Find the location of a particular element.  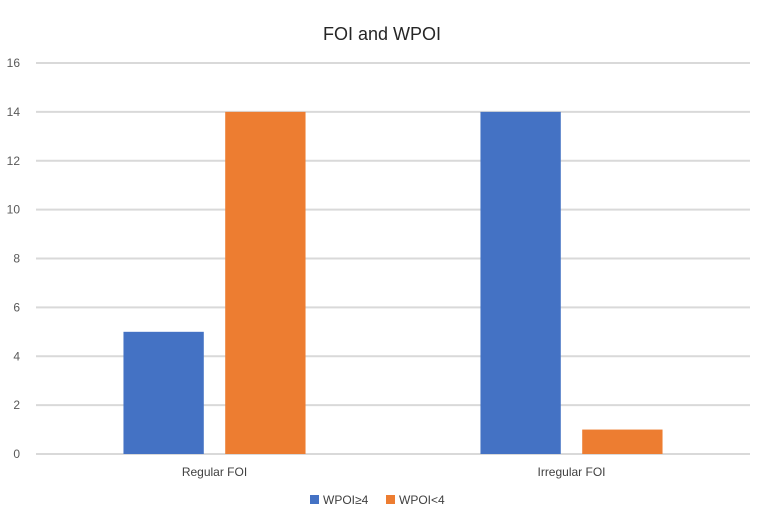

y-tick-label: 8 is located at coordinates (16, 259).